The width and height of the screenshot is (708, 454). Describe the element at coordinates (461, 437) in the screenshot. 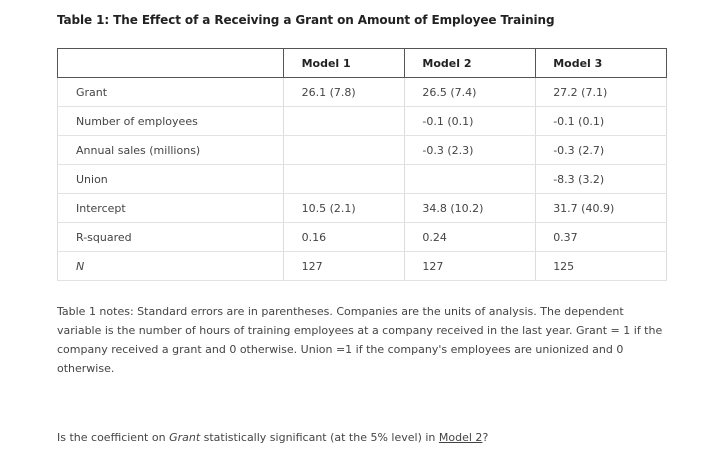

I see `question-model-link: Model 2` at that location.